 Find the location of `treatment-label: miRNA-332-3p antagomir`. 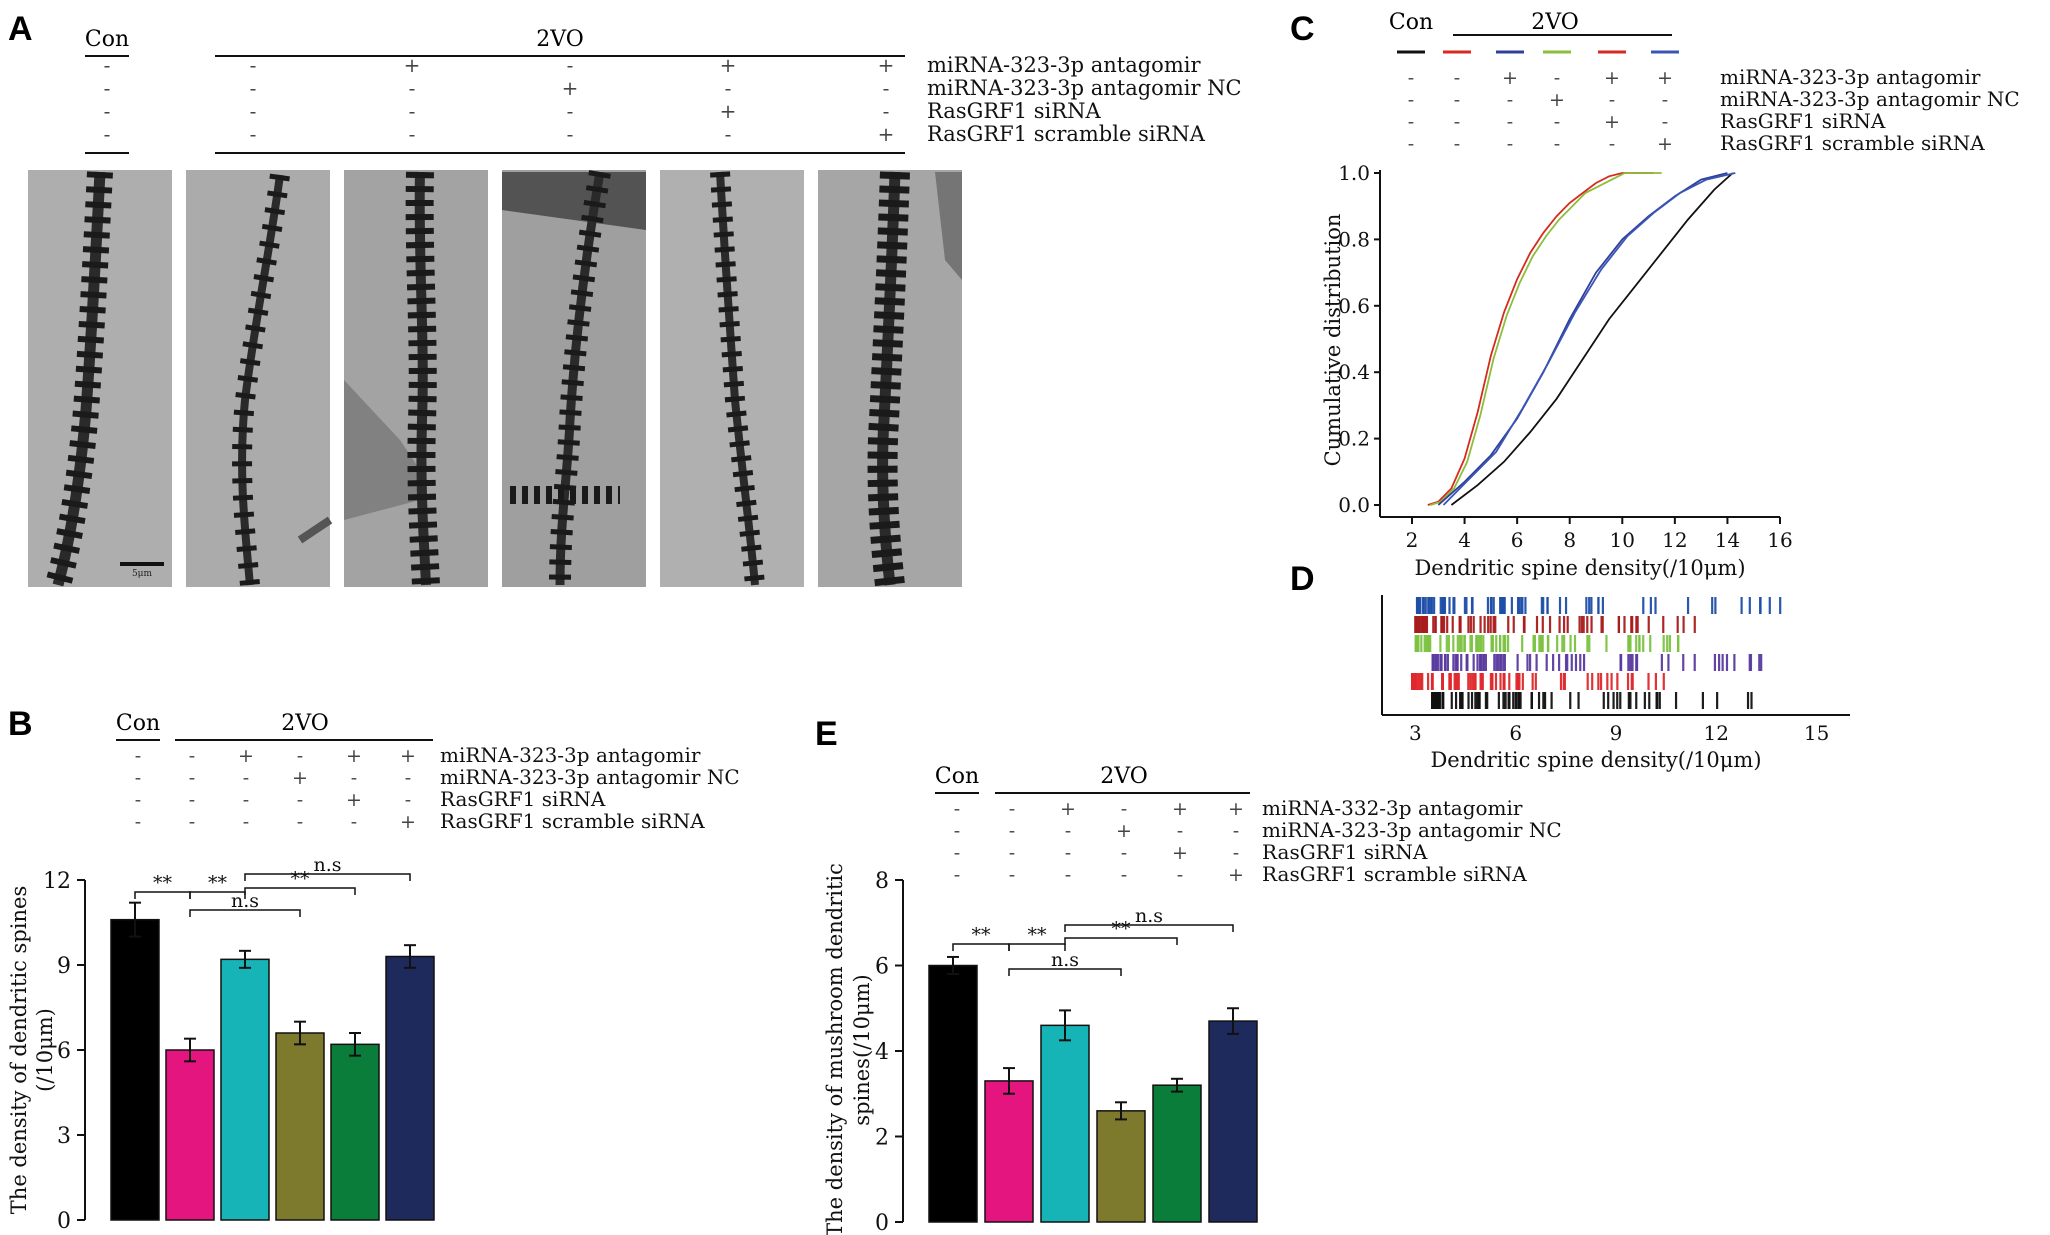

treatment-label: miRNA-332-3p antagomir is located at coordinates (1392, 808).